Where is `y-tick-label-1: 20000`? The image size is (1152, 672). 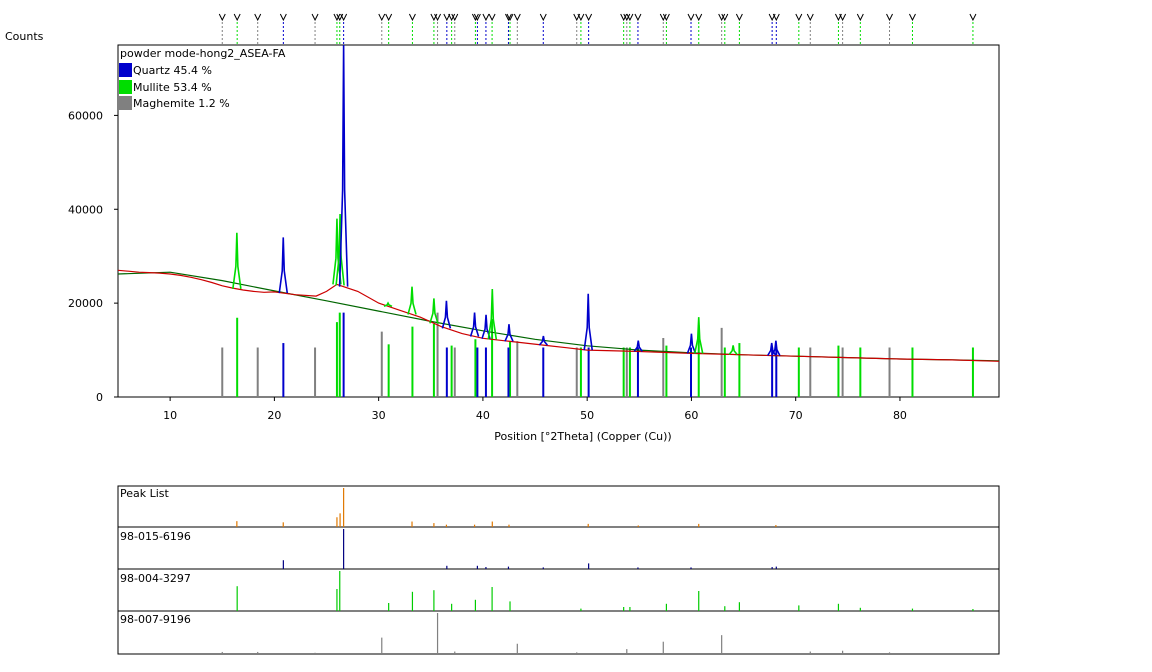 y-tick-label-1: 20000 is located at coordinates (85, 303).